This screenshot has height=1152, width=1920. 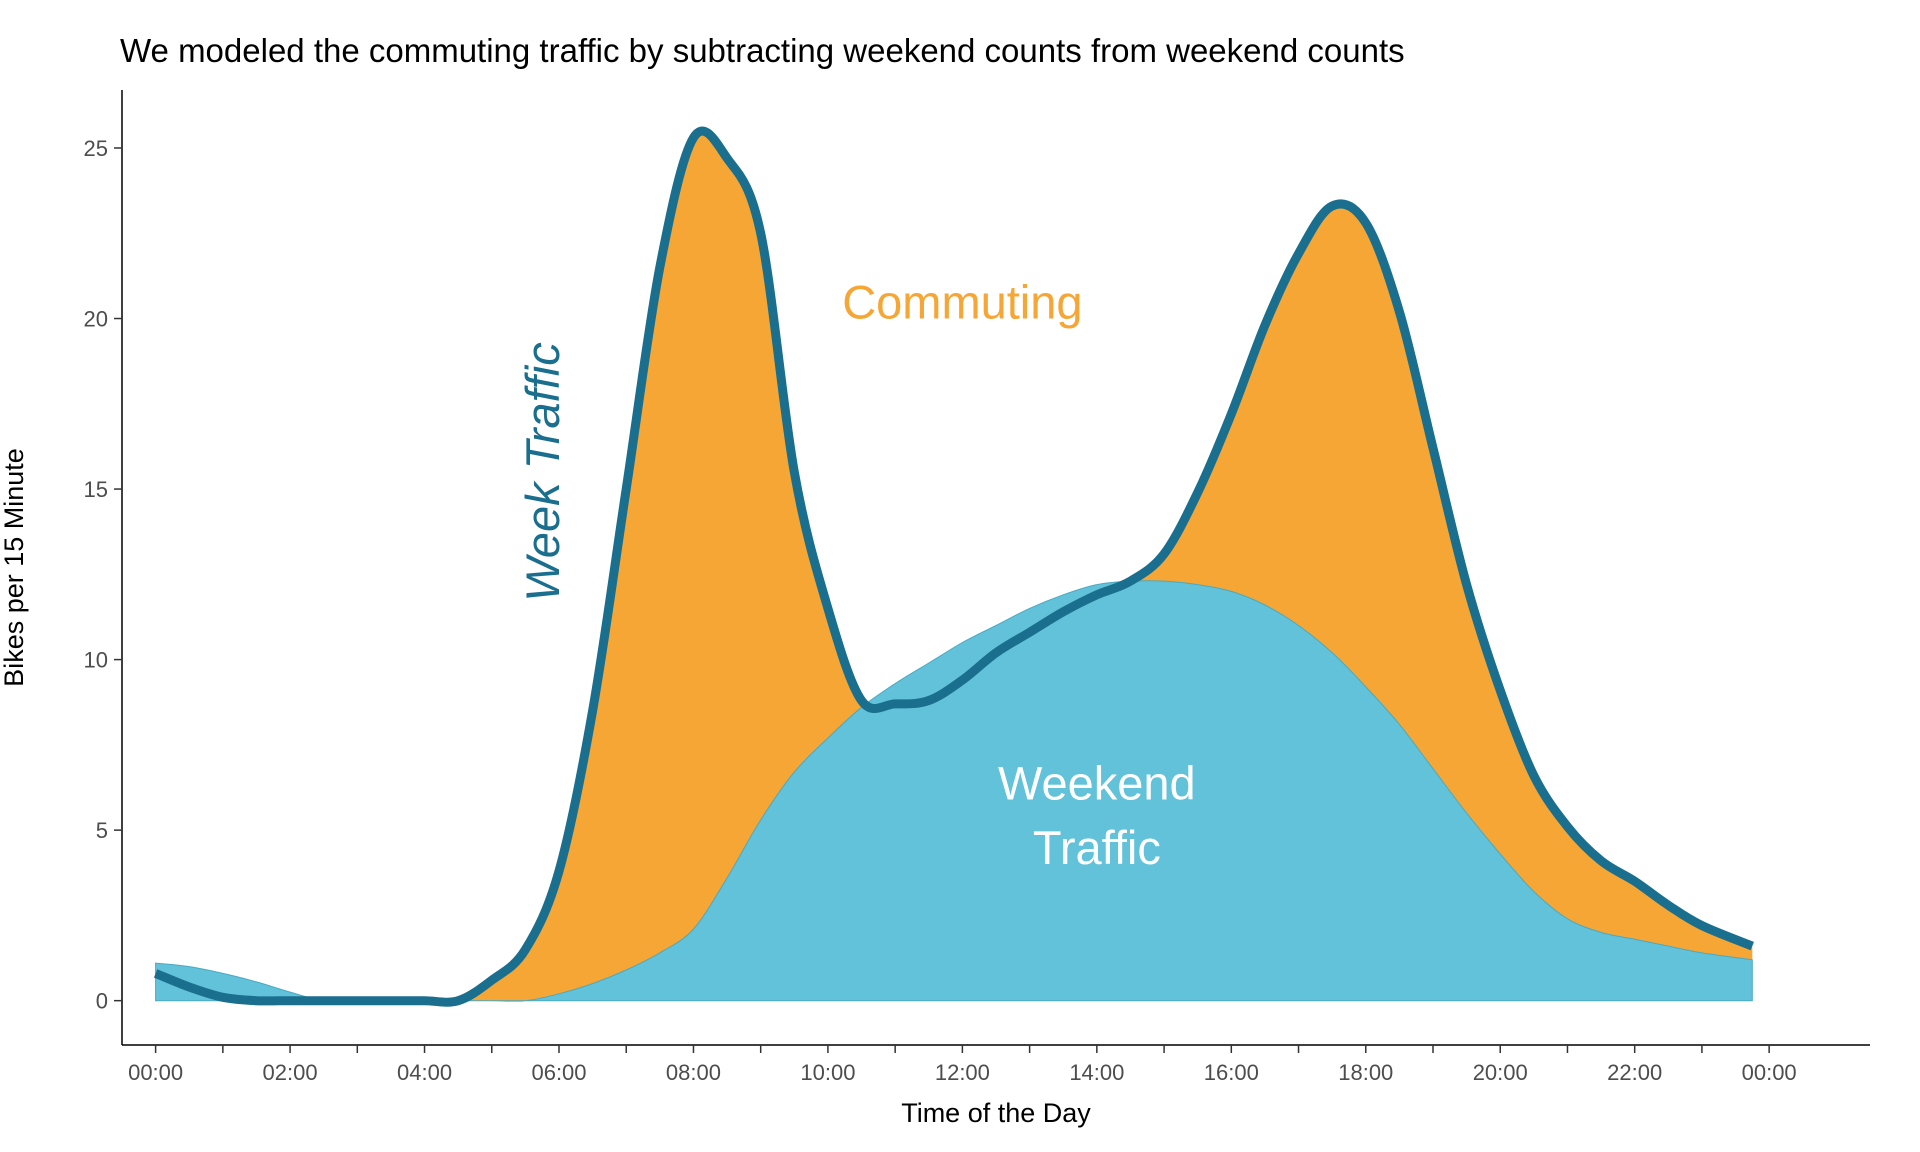 What do you see at coordinates (1231, 1072) in the screenshot?
I see `x-tick-label: 16:00` at bounding box center [1231, 1072].